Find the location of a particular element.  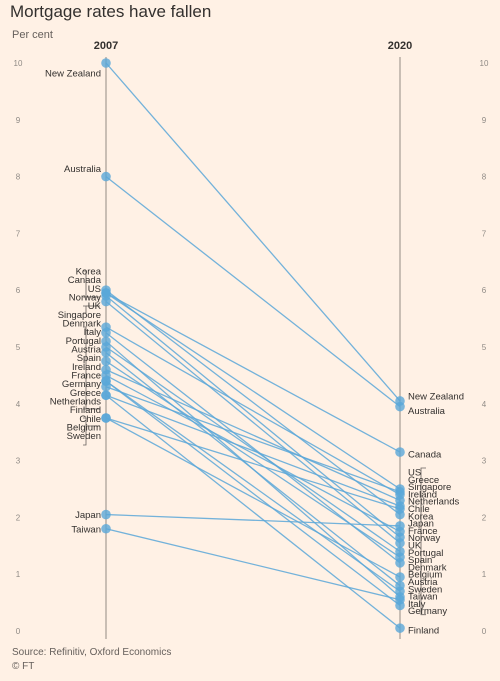

label-2007-greece: Greece is located at coordinates (85, 393).